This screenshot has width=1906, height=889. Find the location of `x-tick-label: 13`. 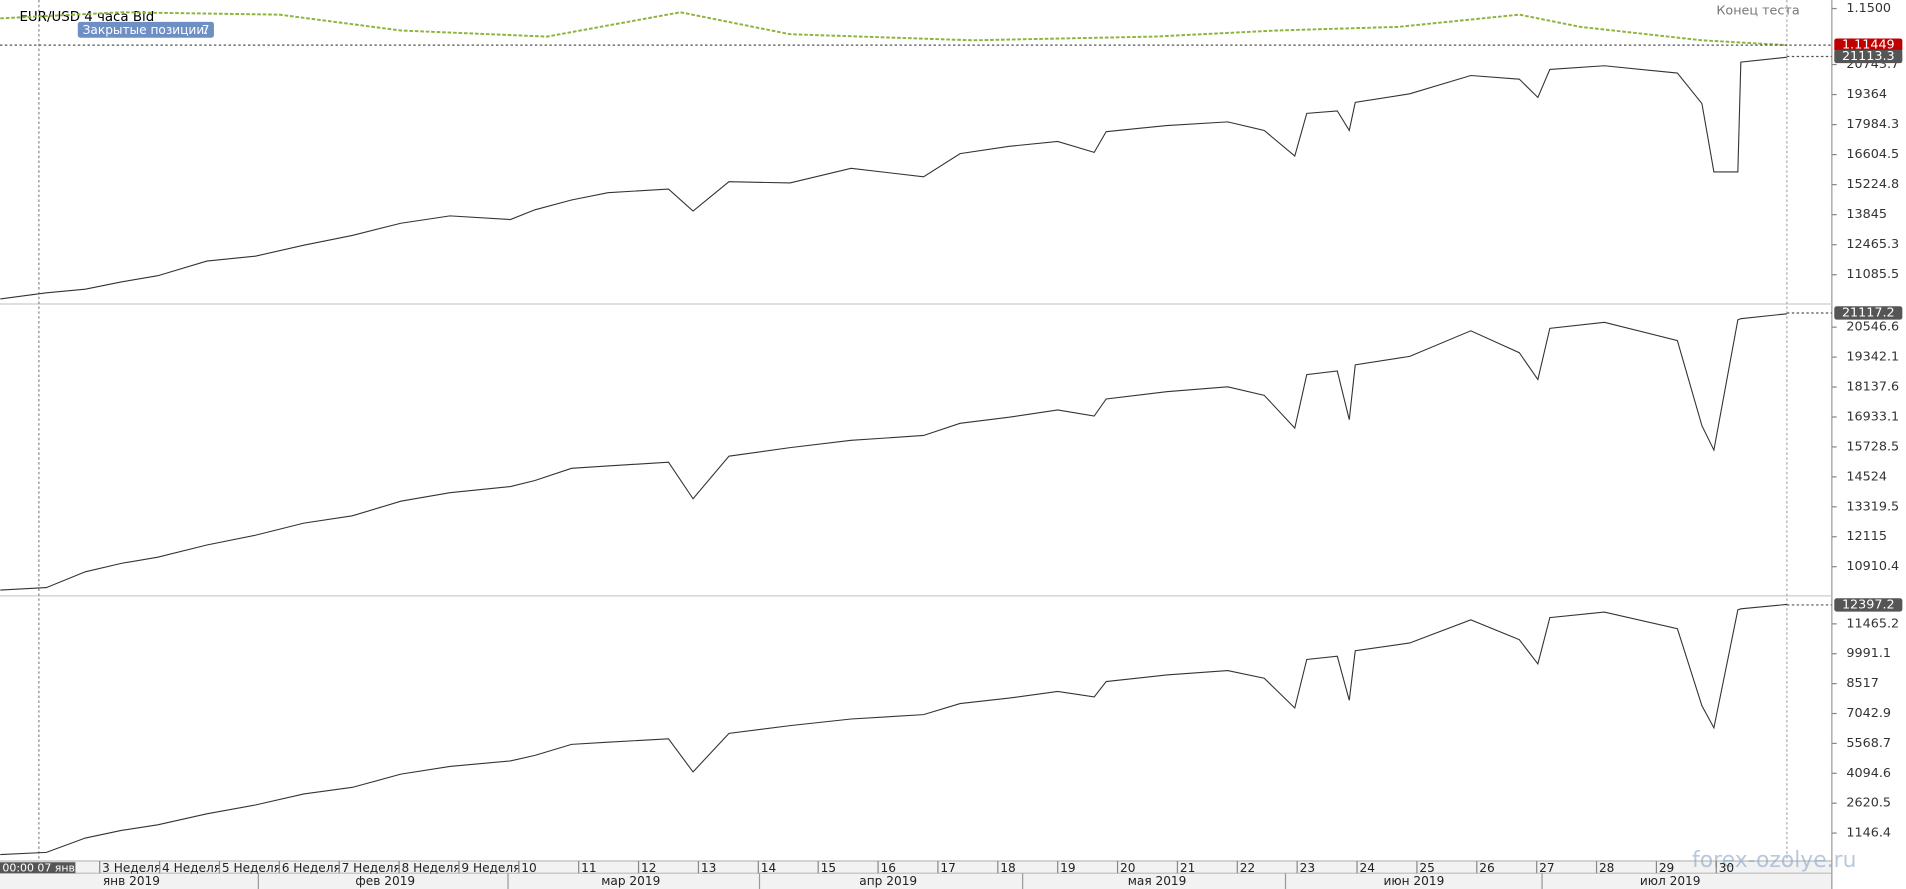

x-tick-label: 13 is located at coordinates (708, 868).